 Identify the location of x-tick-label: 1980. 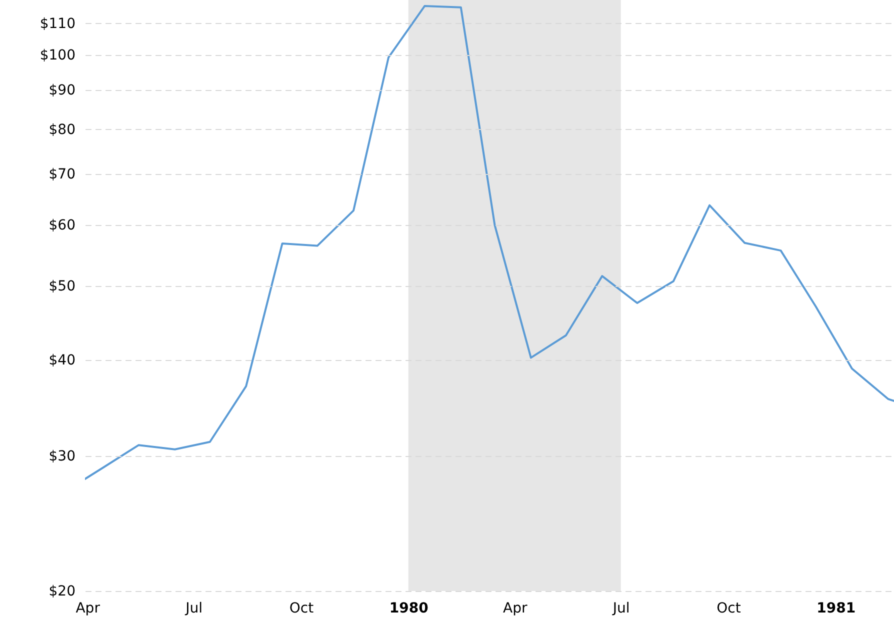
(409, 608).